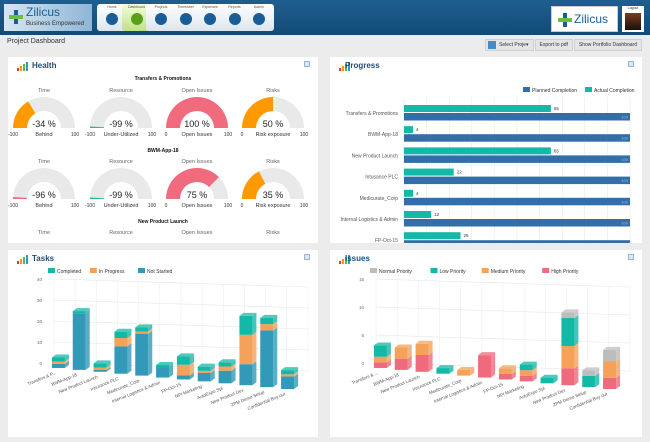 This screenshot has height=442, width=650. What do you see at coordinates (591, 19) in the screenshot?
I see `brand-name: Zilicus` at bounding box center [591, 19].